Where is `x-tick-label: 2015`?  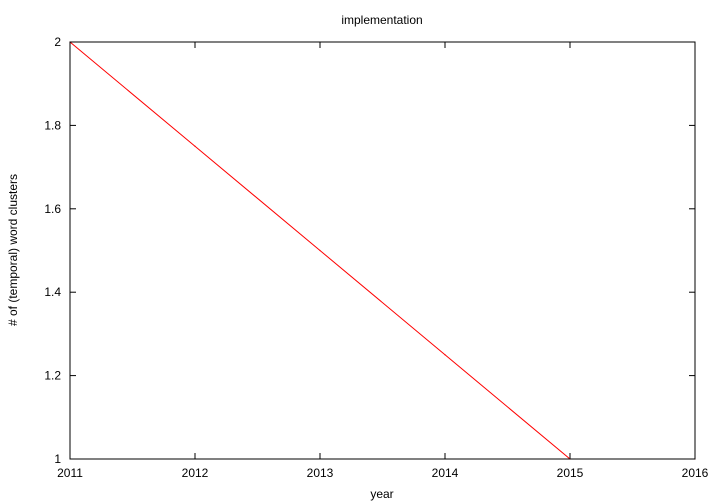
x-tick-label: 2015 is located at coordinates (570, 473).